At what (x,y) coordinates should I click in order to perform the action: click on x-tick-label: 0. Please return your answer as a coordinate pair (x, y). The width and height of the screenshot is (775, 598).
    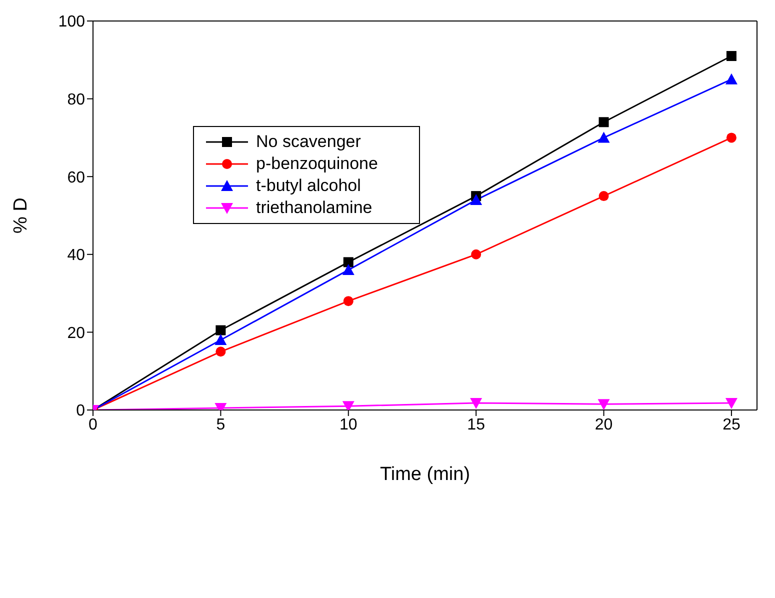
    Looking at the image, I should click on (93, 425).